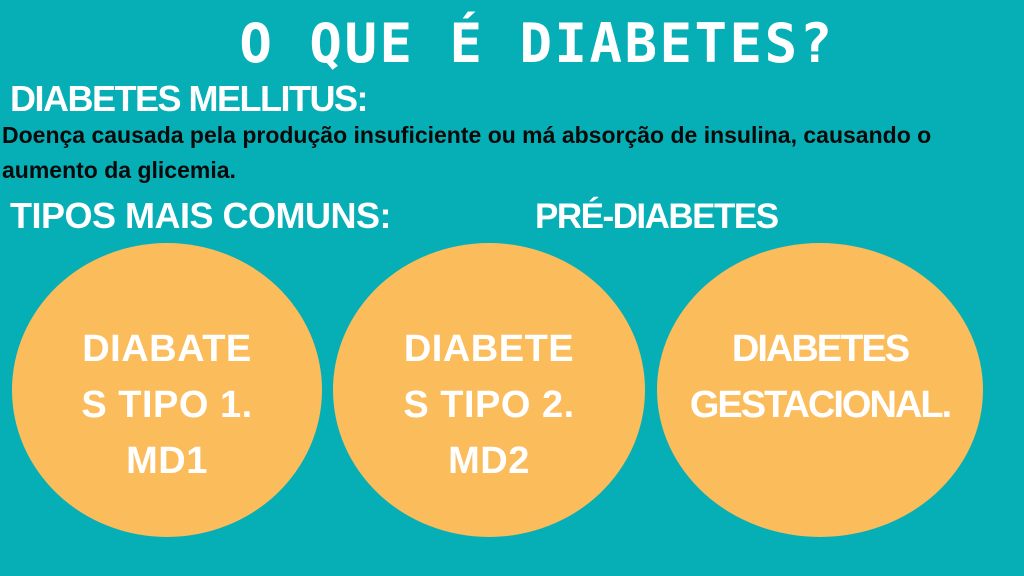 Image resolution: width=1024 pixels, height=576 pixels. What do you see at coordinates (167, 405) in the screenshot?
I see `circle-tipo-1-line-2: S TIPO 1.` at bounding box center [167, 405].